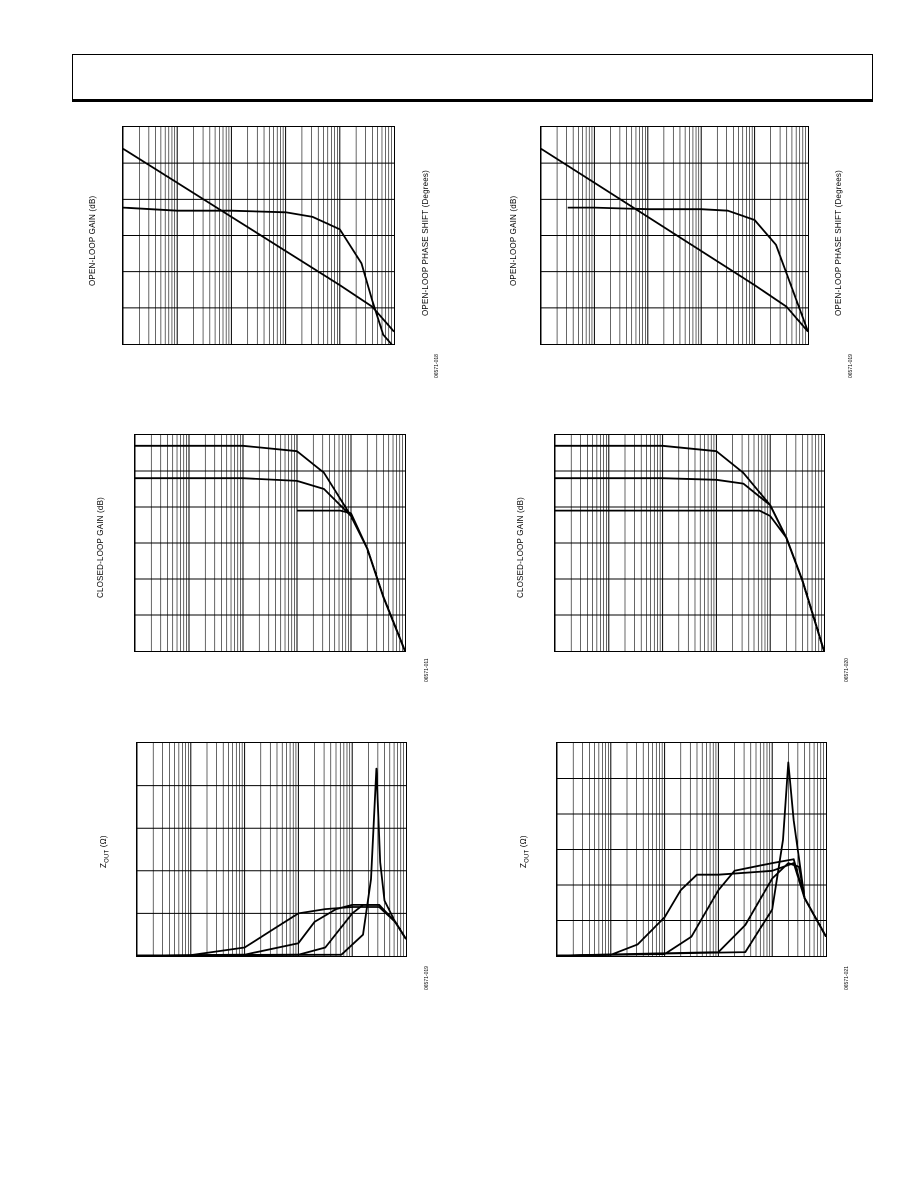  Describe the element at coordinates (472, 78) in the screenshot. I see `page-header-box` at that location.